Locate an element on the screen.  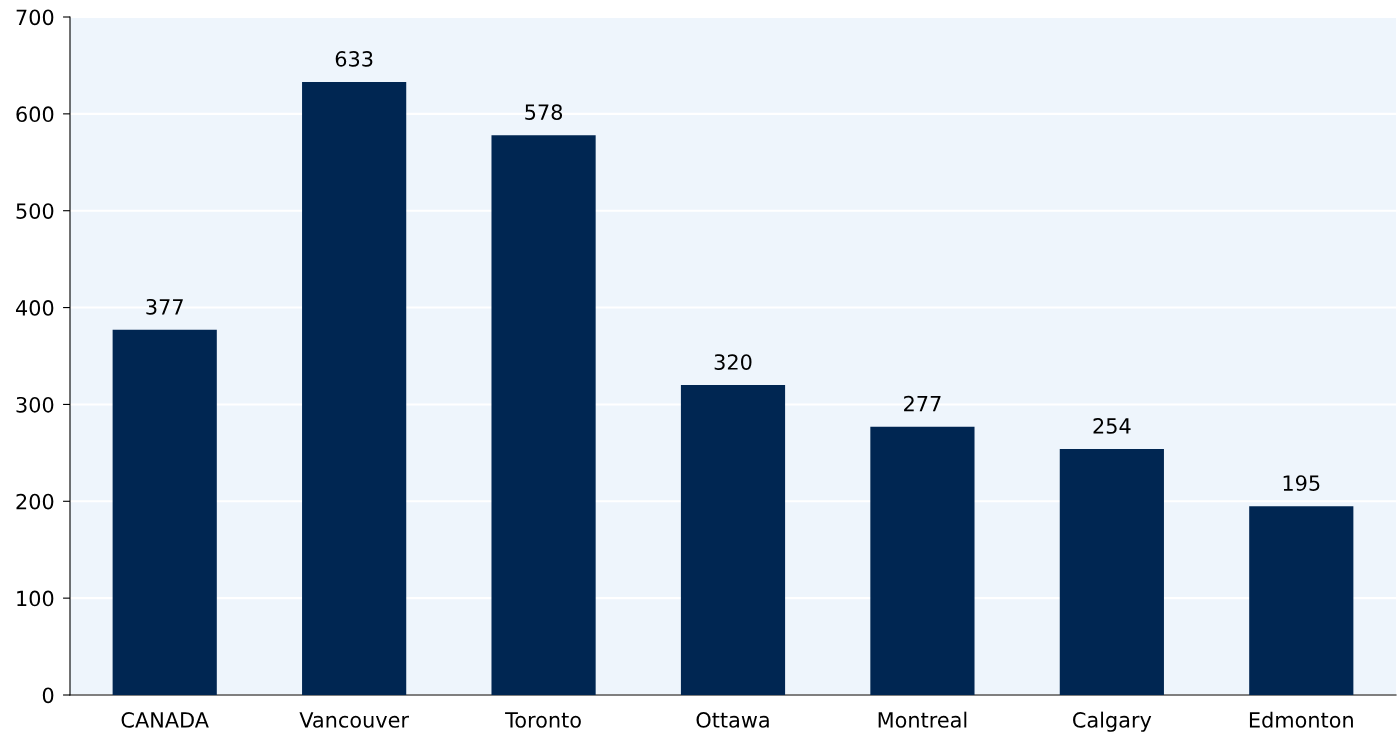
y-tick-label: 200 is located at coordinates (35, 501).